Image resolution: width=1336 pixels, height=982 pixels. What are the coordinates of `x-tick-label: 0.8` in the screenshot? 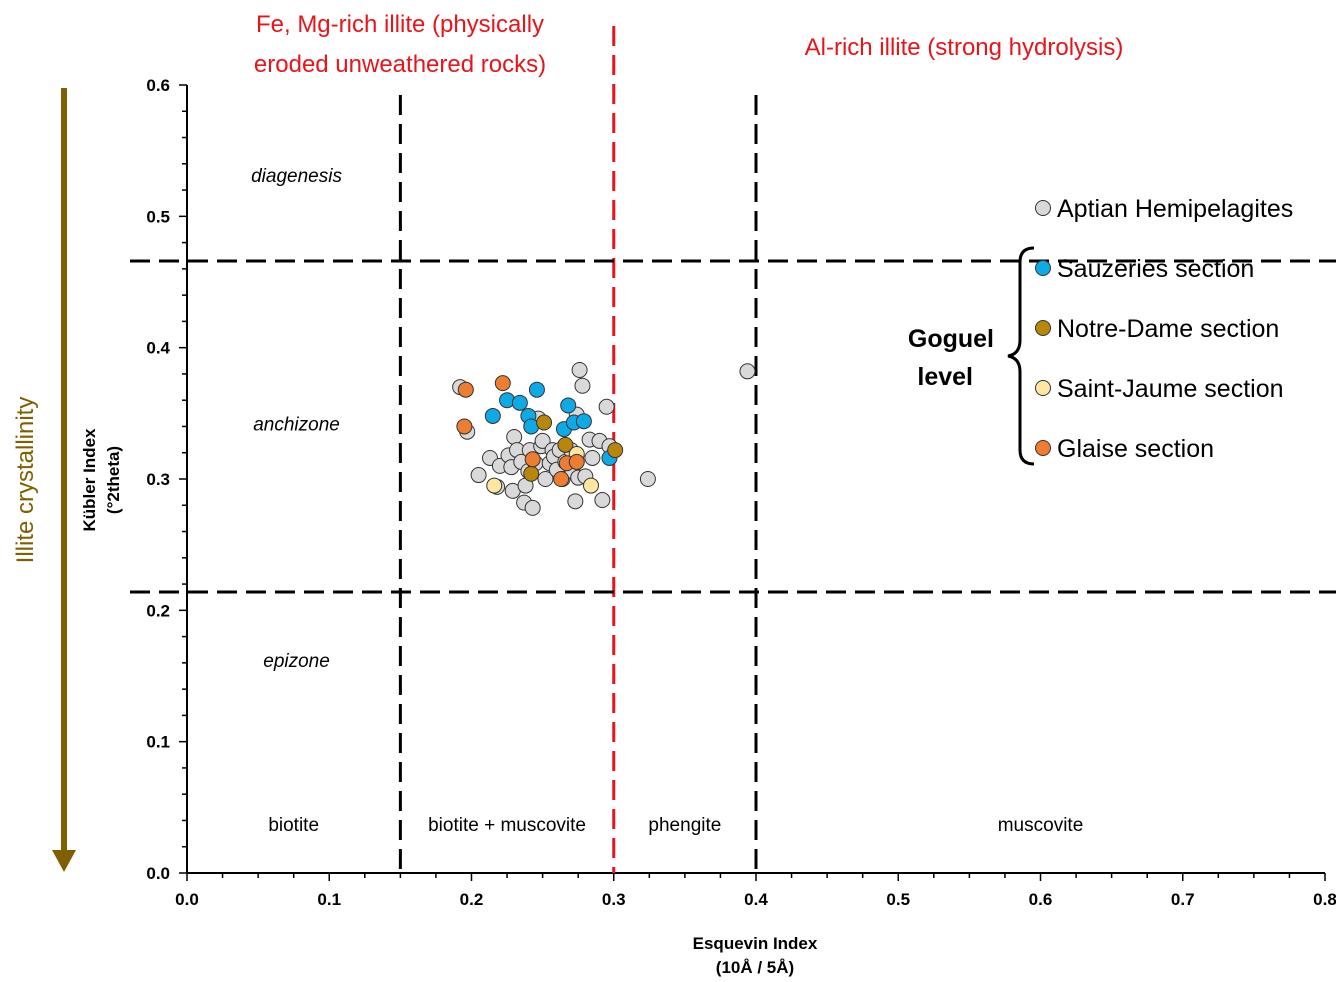 It's located at (1324, 899).